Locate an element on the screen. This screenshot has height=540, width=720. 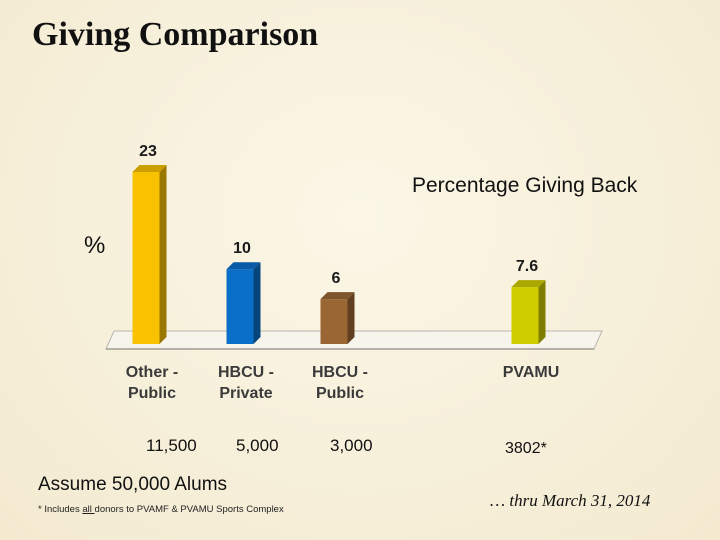
value-label-hbcu-private: 10 is located at coordinates (242, 248).